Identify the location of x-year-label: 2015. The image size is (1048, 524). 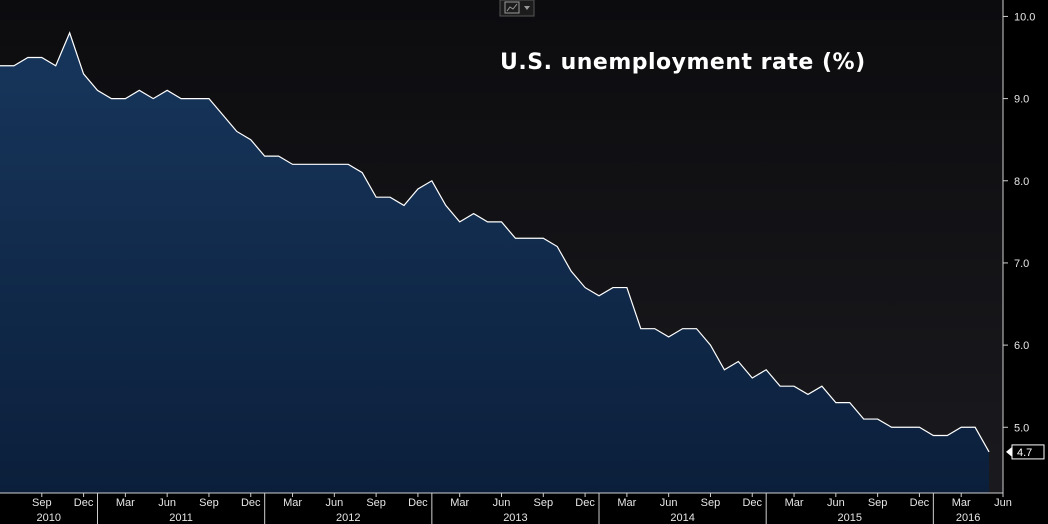
(850, 518).